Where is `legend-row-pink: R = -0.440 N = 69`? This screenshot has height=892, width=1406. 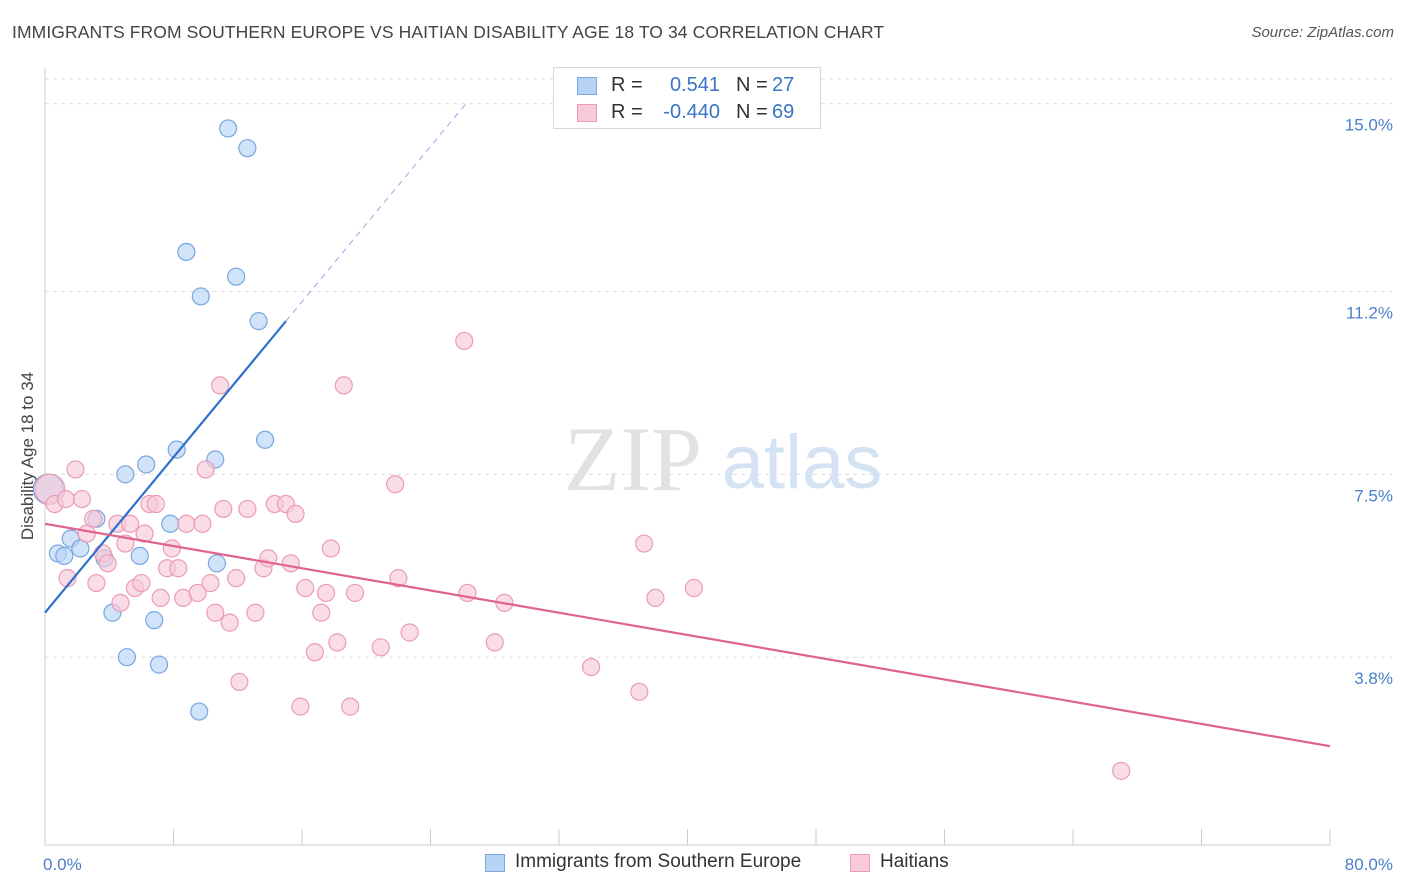
legend-row-pink: R = -0.440 N = 69 is located at coordinates (687, 114).